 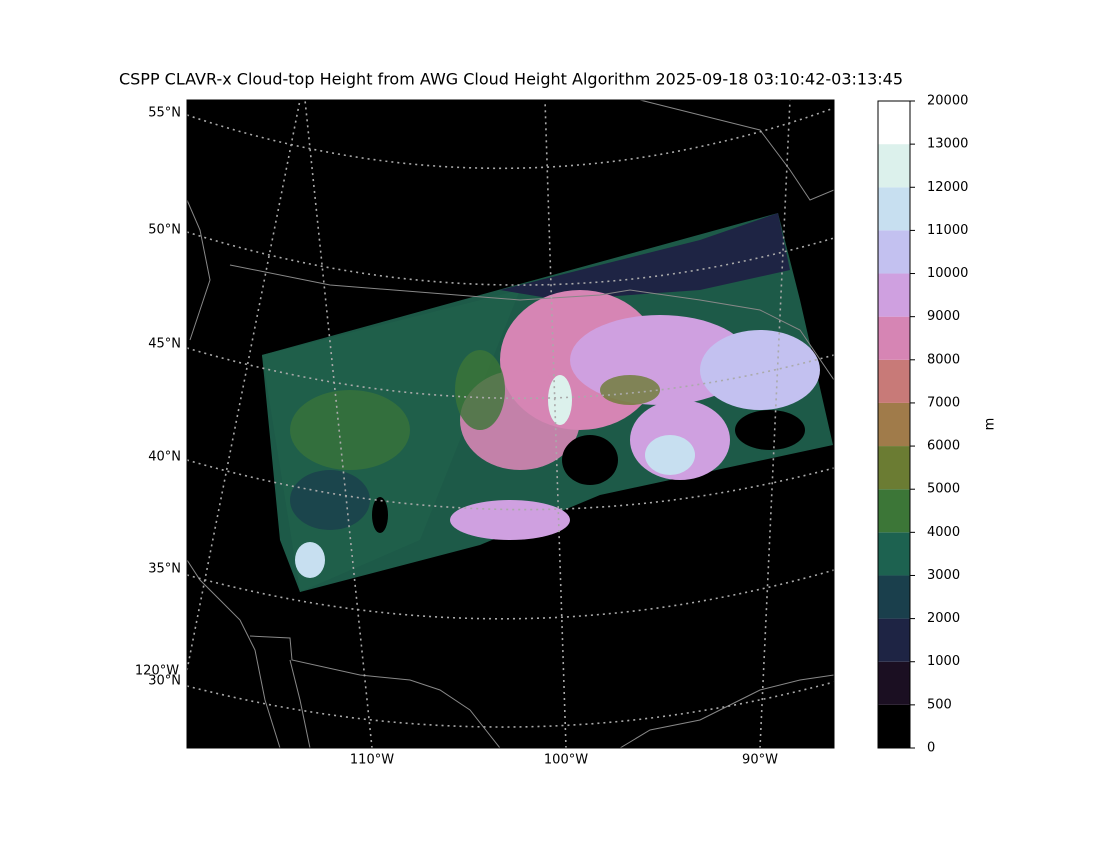 I want to click on colorbar-tick-label: 1000, so click(x=943, y=661).